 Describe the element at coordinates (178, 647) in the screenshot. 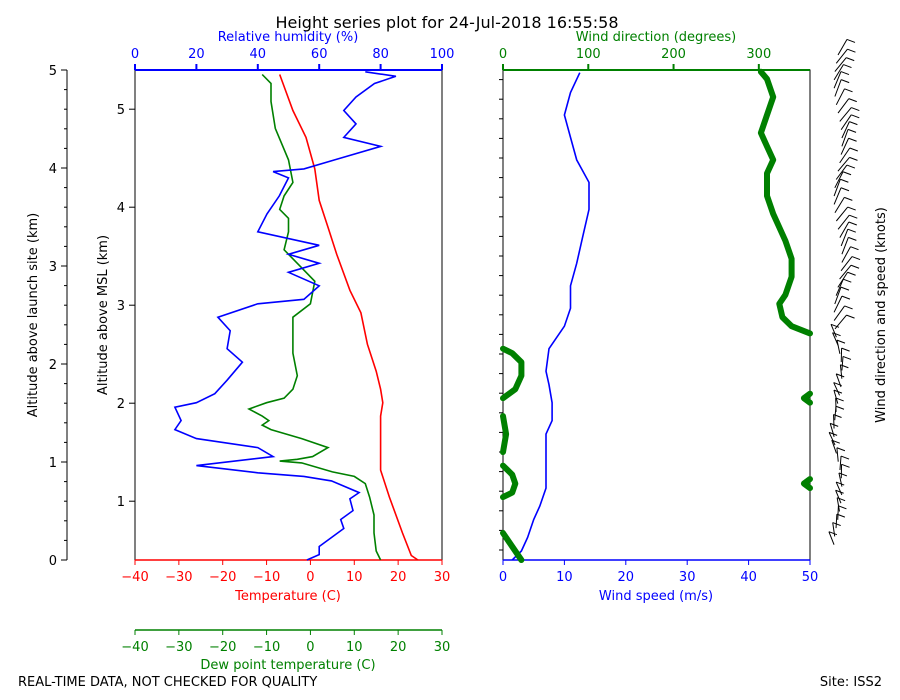

I see `dew-tick-label: −30` at that location.